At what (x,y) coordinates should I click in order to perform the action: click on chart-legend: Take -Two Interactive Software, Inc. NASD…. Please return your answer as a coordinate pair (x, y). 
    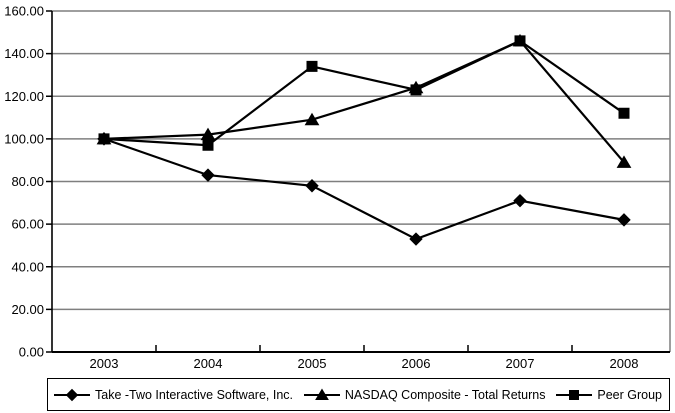
    Looking at the image, I should click on (358, 394).